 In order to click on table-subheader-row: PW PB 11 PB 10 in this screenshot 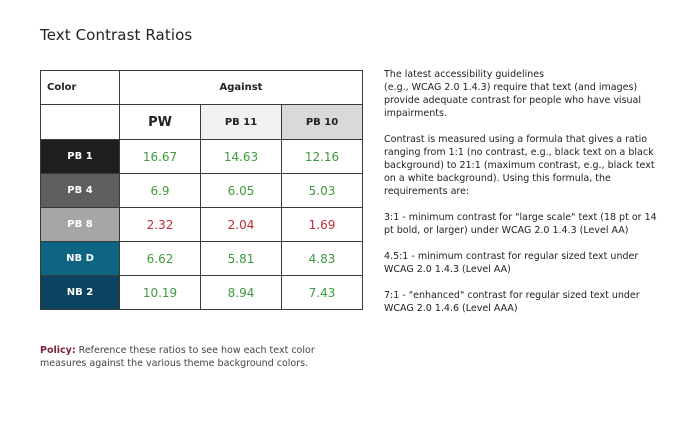, I will do `click(201, 122)`.